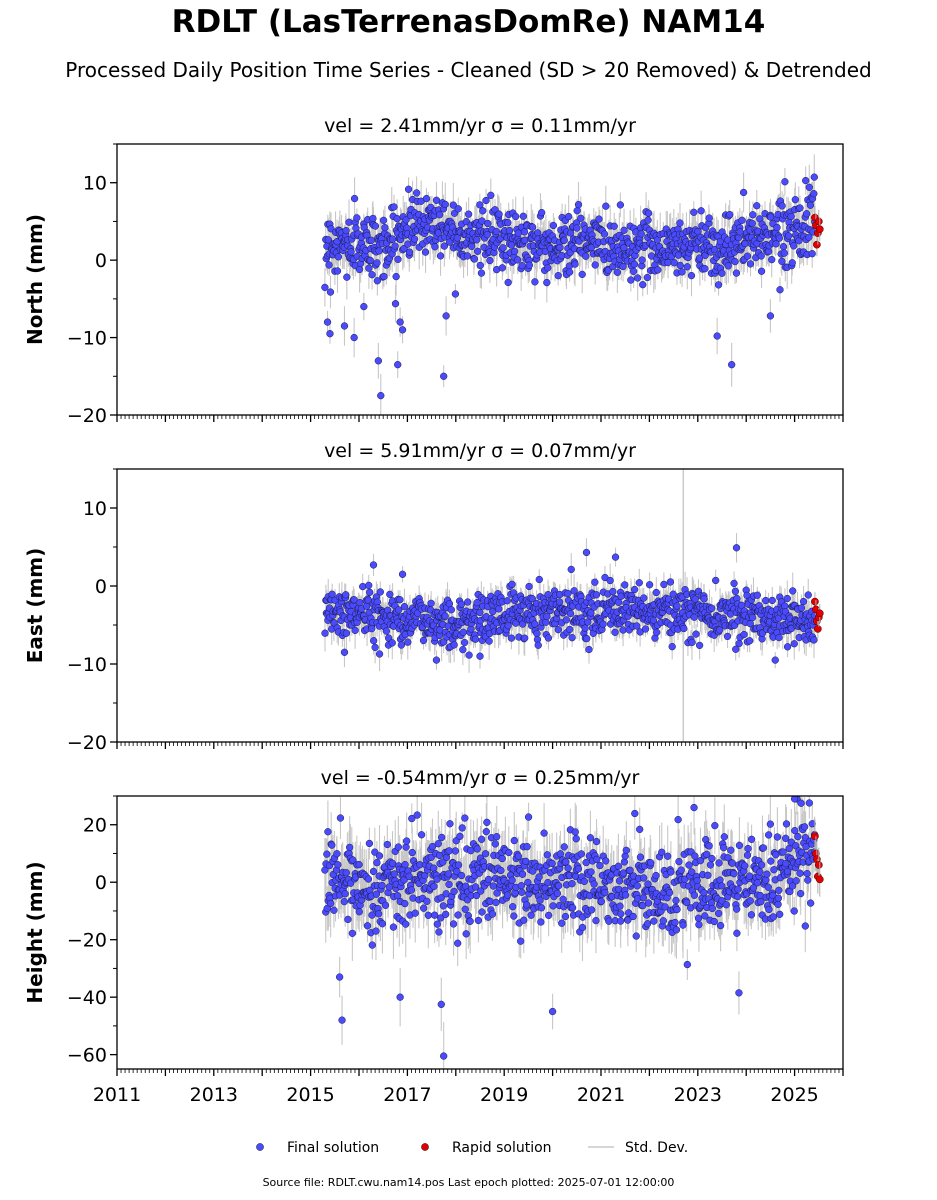 This screenshot has width=937, height=1200. Describe the element at coordinates (101, 587) in the screenshot. I see `ytick-label: 0` at that location.